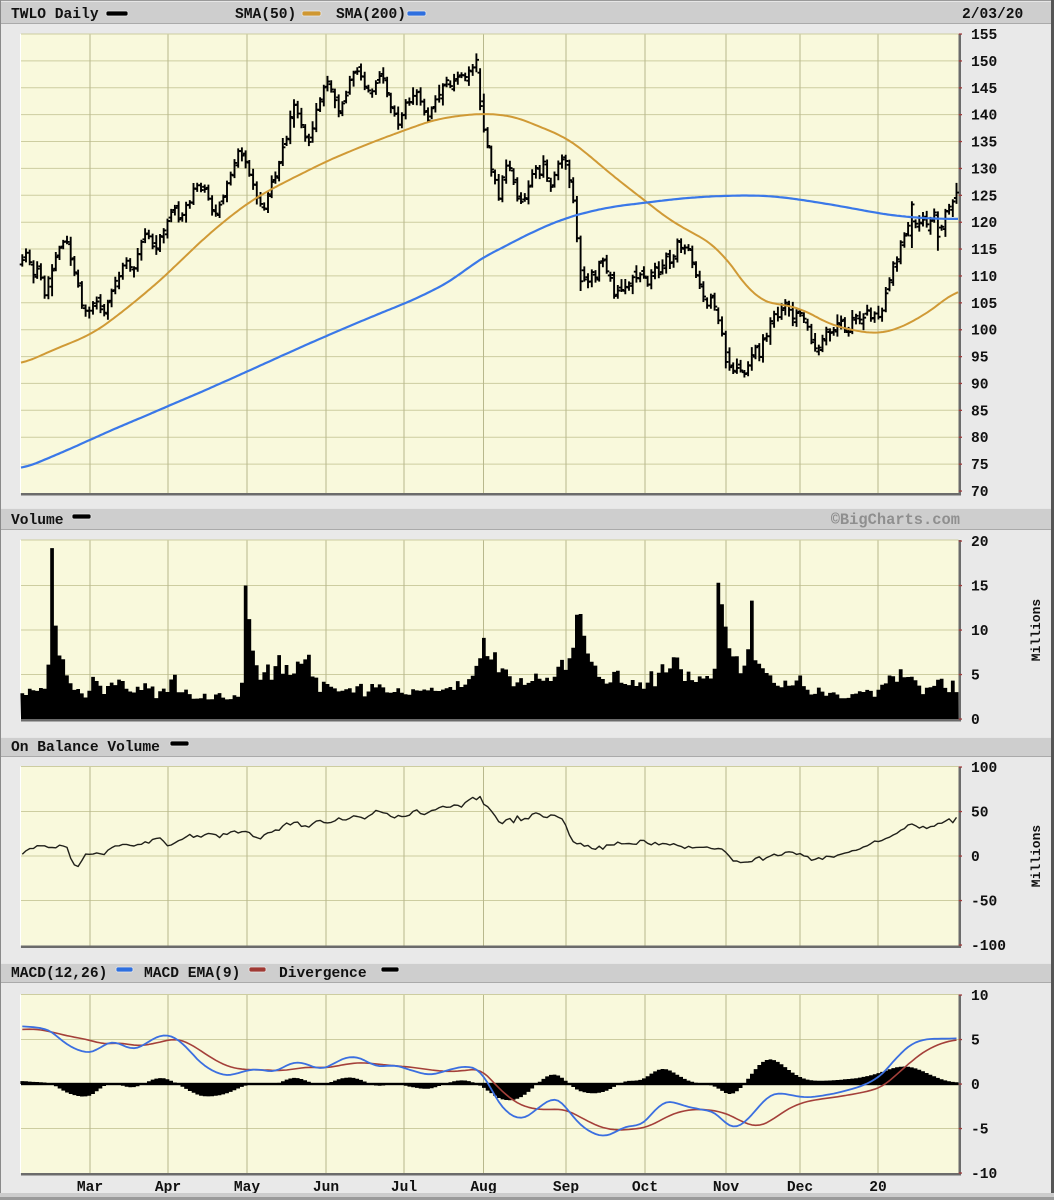  Describe the element at coordinates (645, 1188) in the screenshot. I see `svg-text: Oct` at that location.